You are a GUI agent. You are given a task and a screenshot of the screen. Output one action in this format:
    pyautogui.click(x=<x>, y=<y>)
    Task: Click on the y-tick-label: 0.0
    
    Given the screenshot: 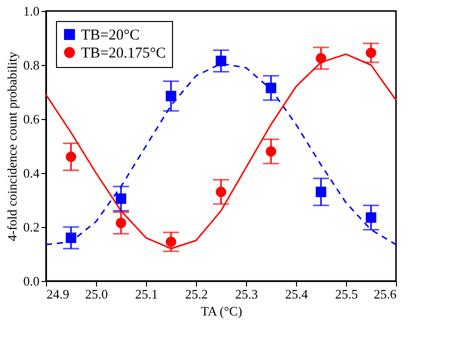 What is the action you would take?
    pyautogui.click(x=31, y=281)
    